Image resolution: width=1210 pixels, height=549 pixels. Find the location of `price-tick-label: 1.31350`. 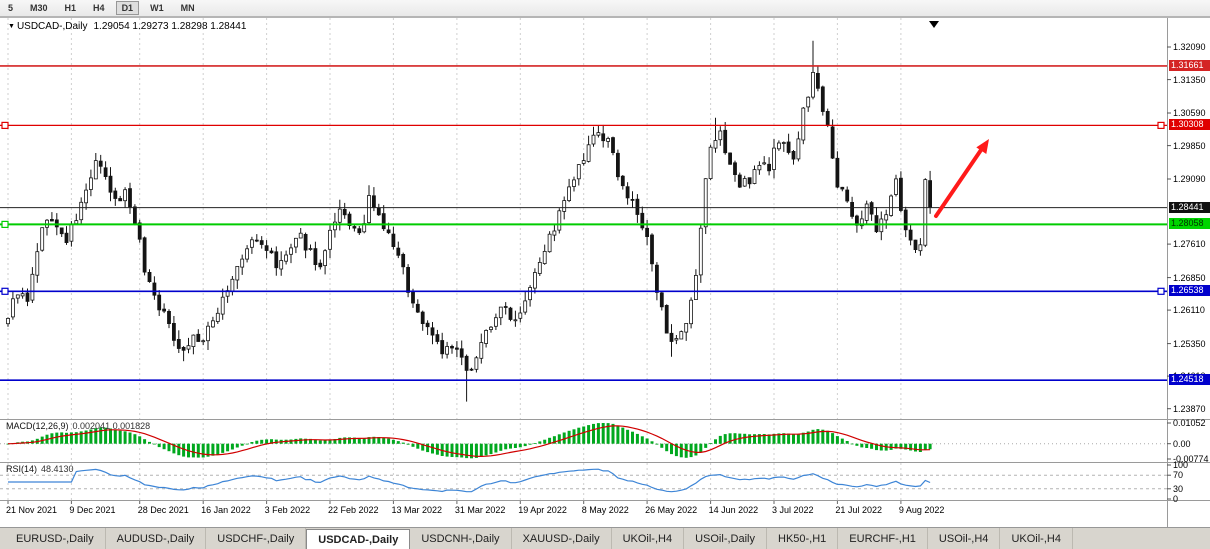

price-tick-label: 1.31350 is located at coordinates (1189, 79).